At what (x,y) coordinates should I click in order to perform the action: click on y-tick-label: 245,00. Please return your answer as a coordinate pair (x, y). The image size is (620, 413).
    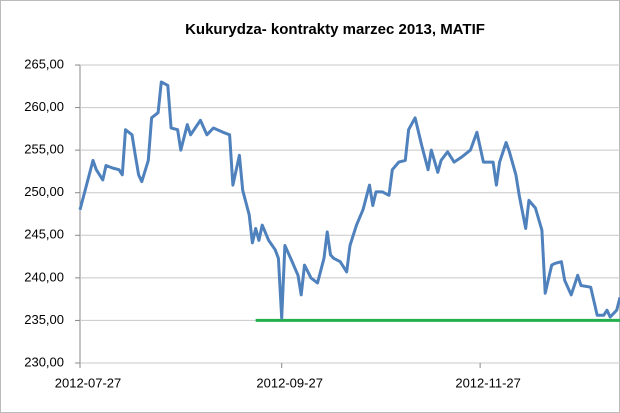
    Looking at the image, I should click on (44, 234).